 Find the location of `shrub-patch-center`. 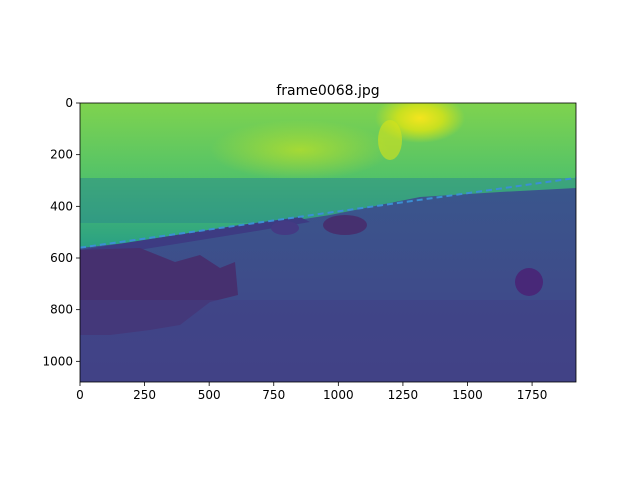

shrub-patch-center is located at coordinates (345, 225).